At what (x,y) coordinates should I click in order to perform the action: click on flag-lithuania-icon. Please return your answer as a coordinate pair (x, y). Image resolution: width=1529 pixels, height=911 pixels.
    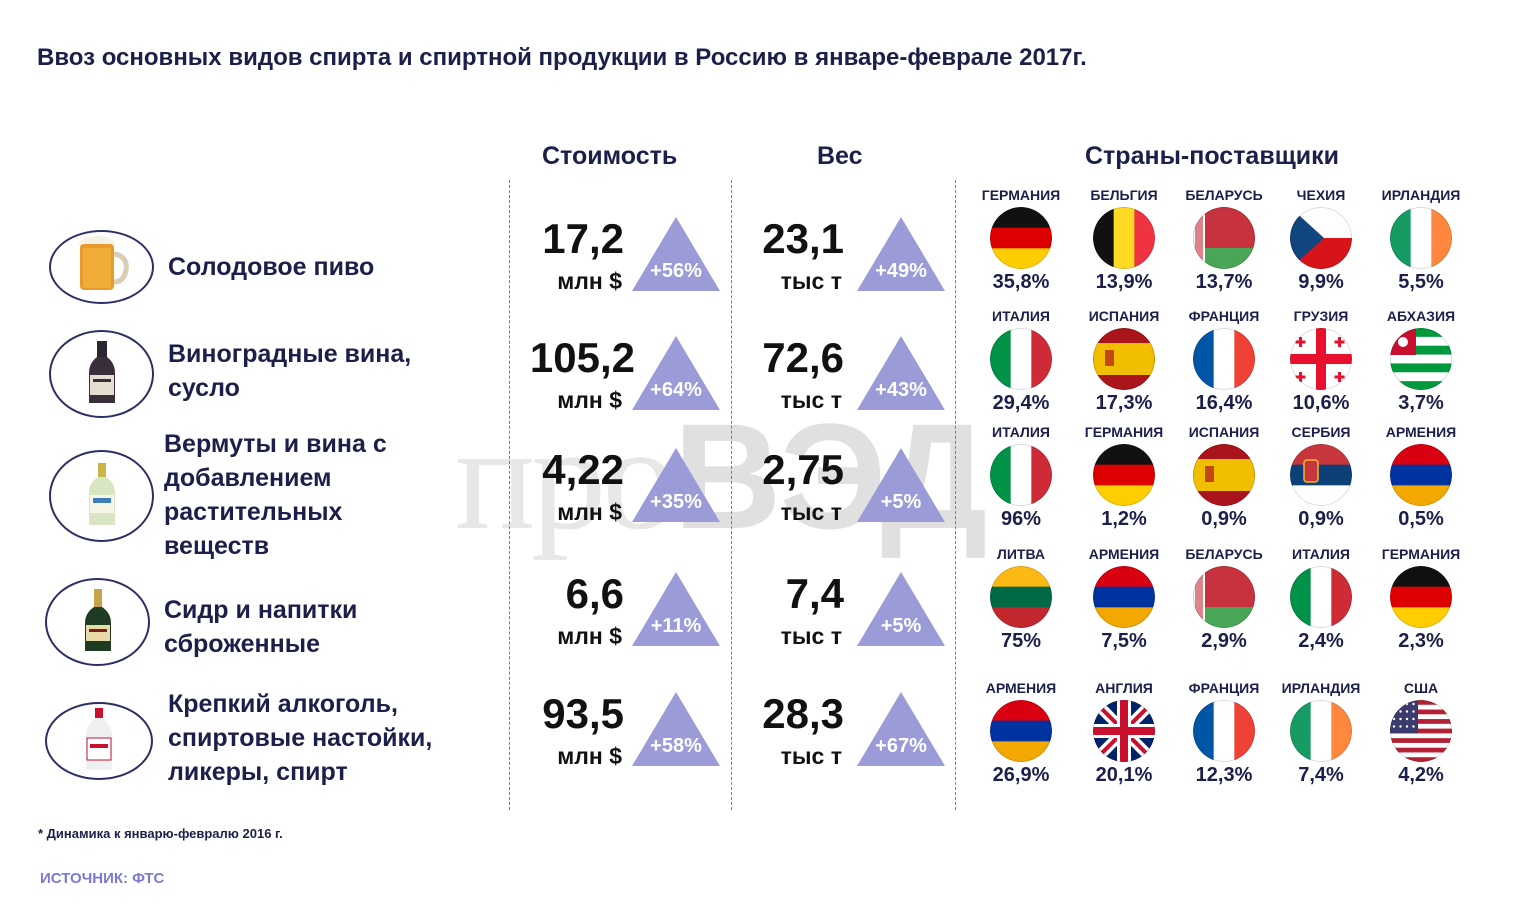
    Looking at the image, I should click on (1021, 597).